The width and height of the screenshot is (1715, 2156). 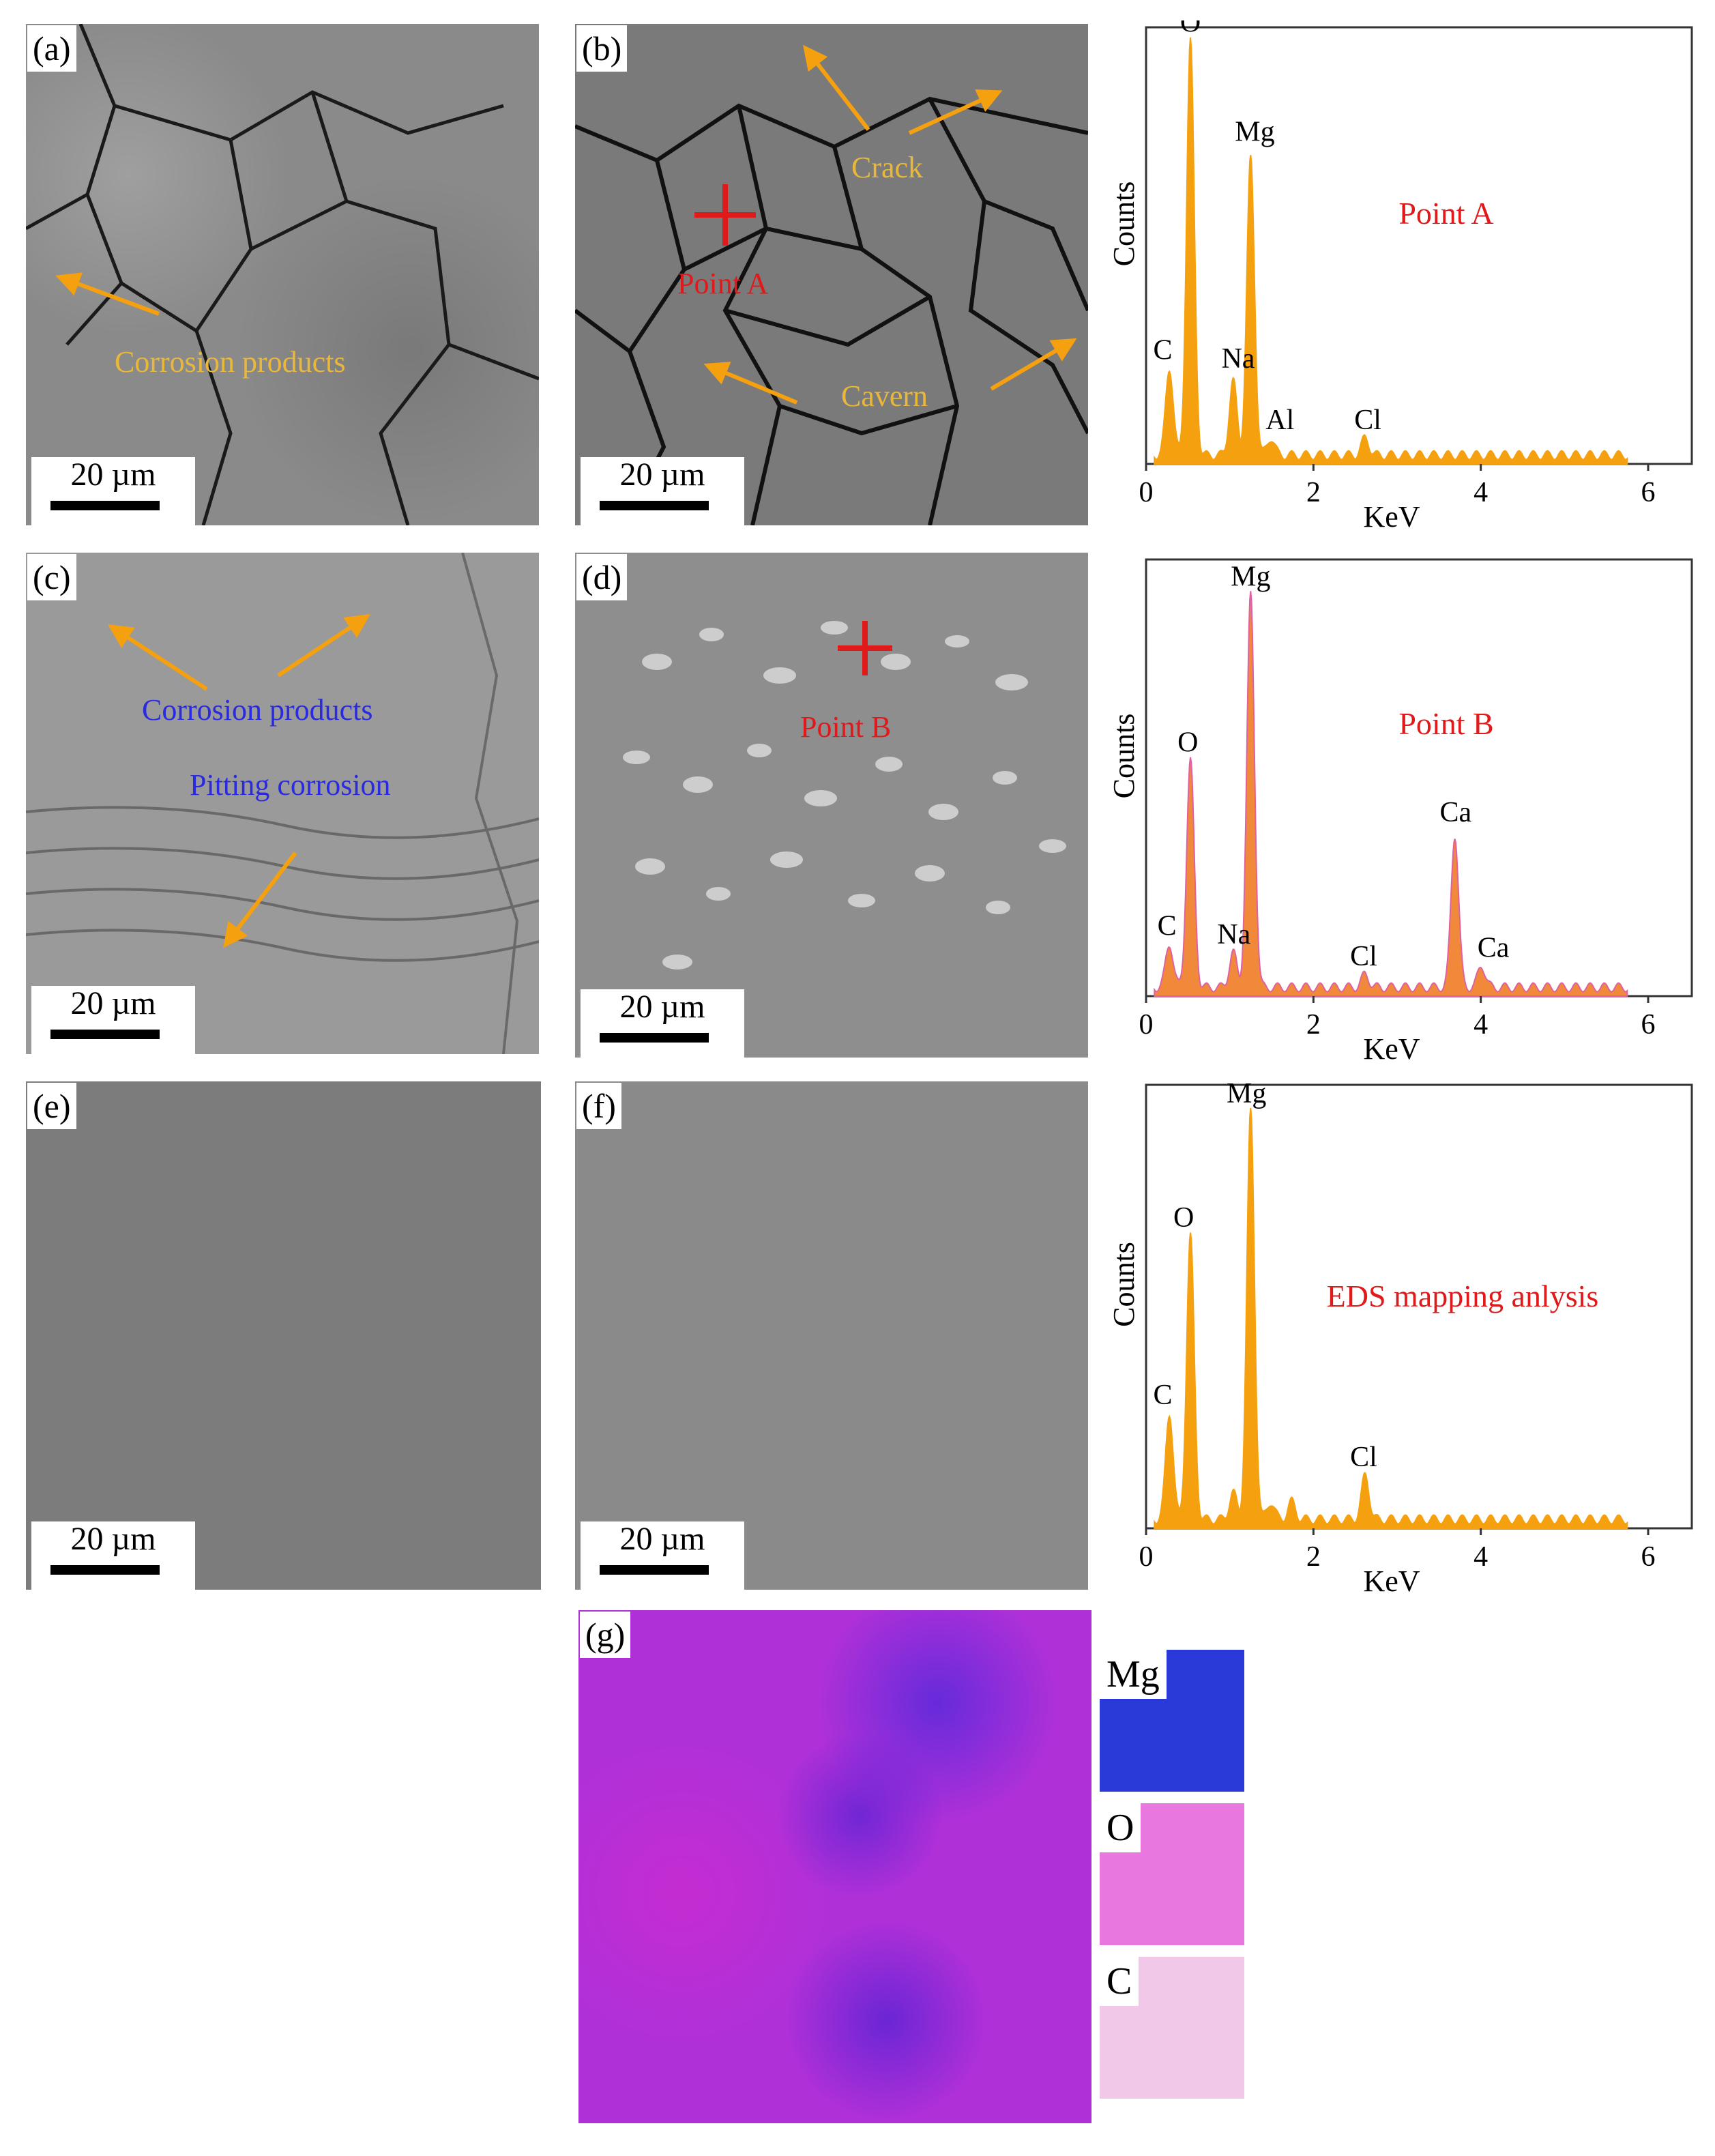 I want to click on element-map-label-o: O, so click(x=1120, y=1827).